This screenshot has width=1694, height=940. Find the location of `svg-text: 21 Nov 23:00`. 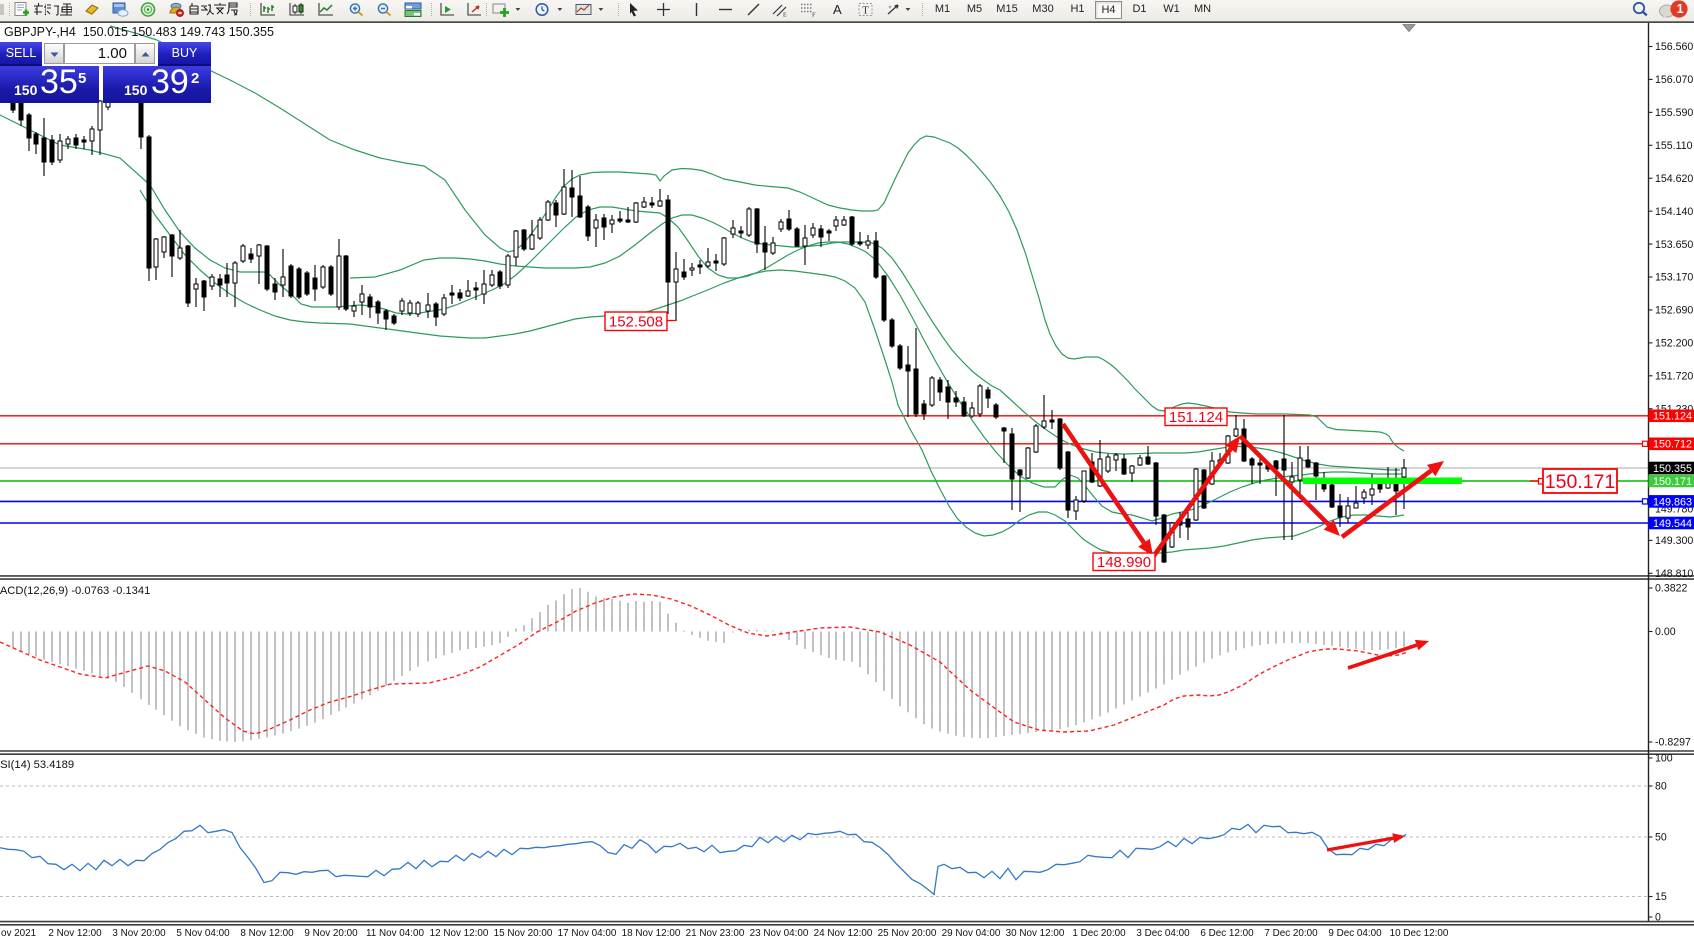

svg-text: 21 Nov 23:00 is located at coordinates (715, 933).